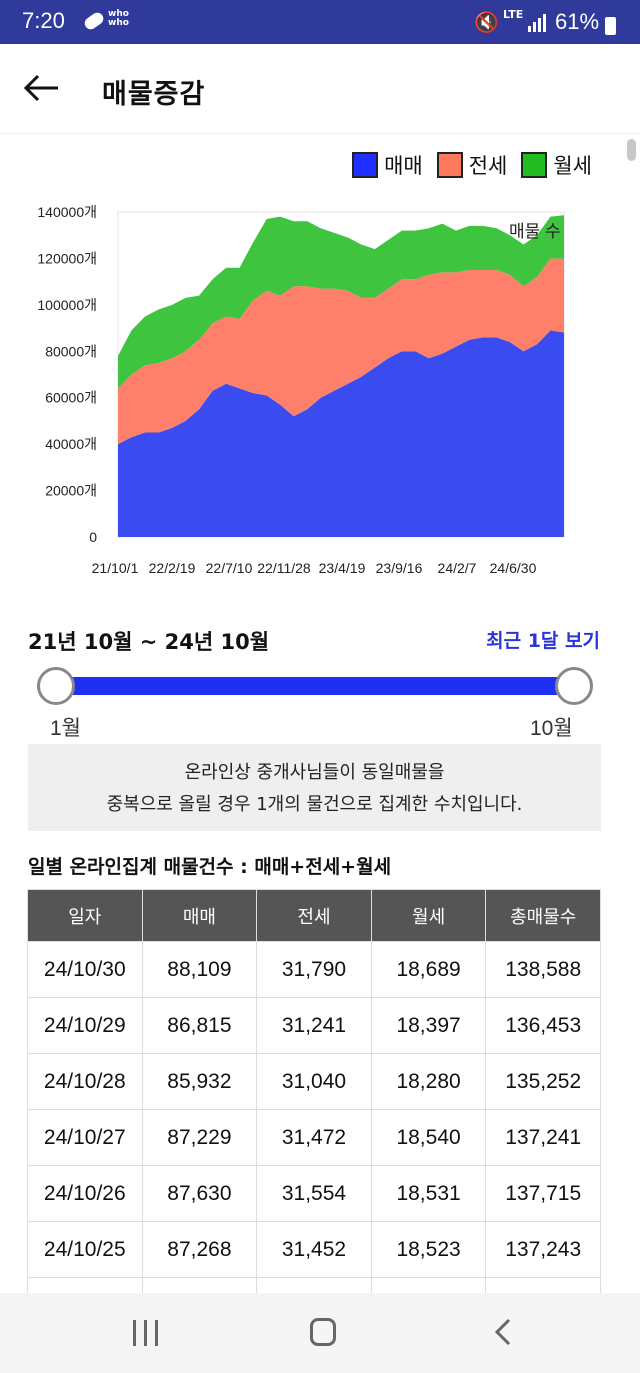 This screenshot has height=1373, width=640. What do you see at coordinates (314, 772) in the screenshot?
I see `notice-line: 온라인상 중개사님들이 동일매물을` at bounding box center [314, 772].